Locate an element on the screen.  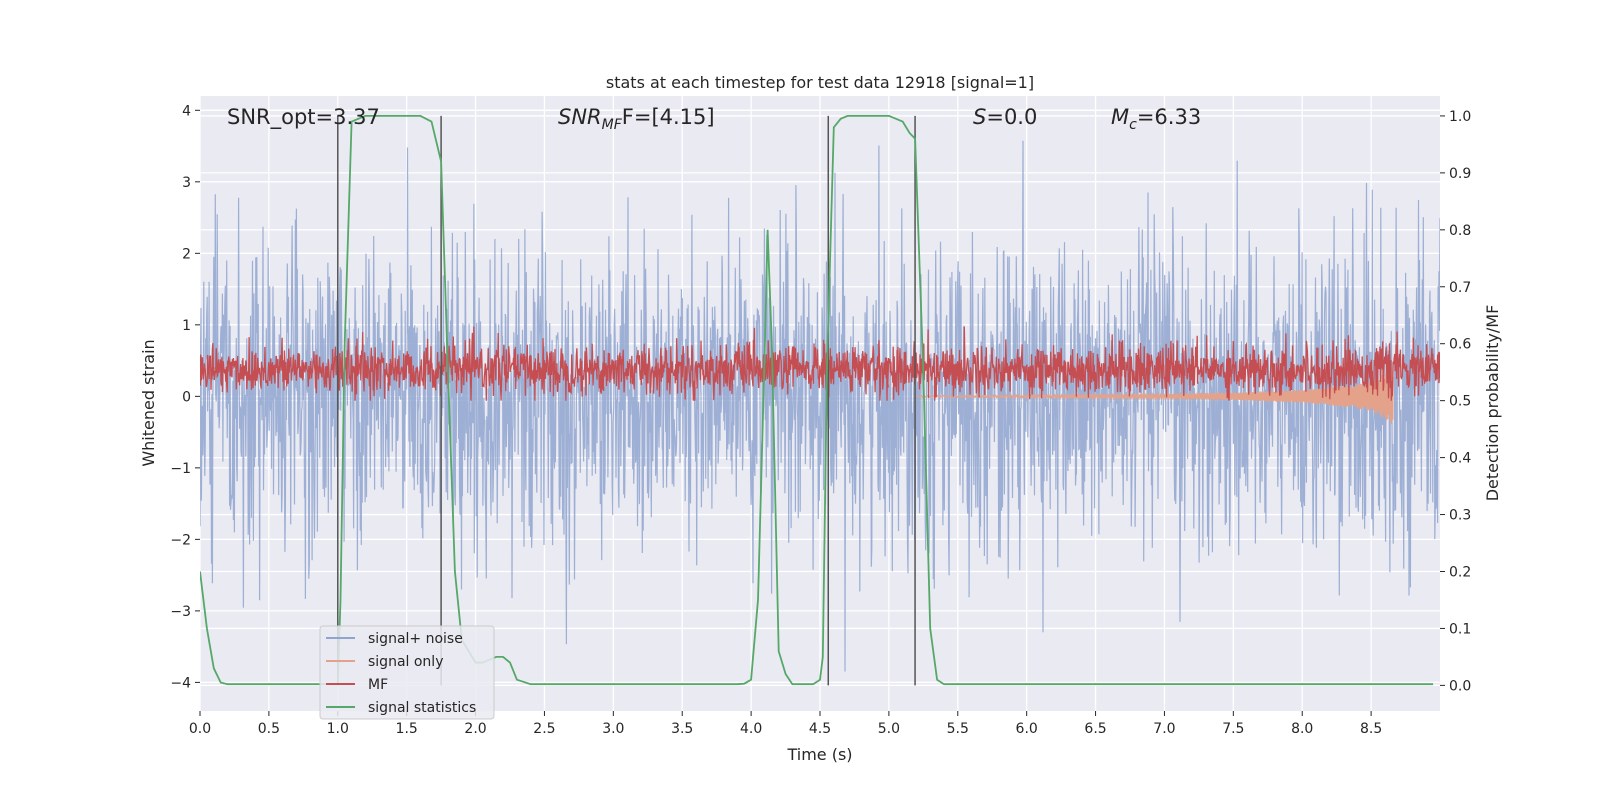
mf-series is located at coordinates (820, 363).